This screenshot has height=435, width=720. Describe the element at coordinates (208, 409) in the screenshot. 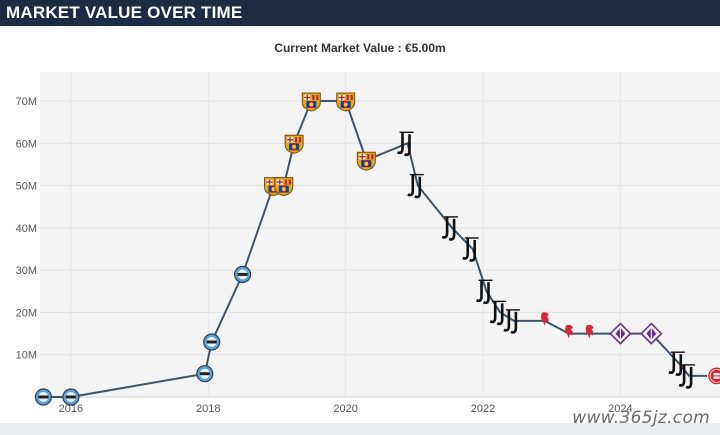

I see `x-tick-label: 2018` at that location.